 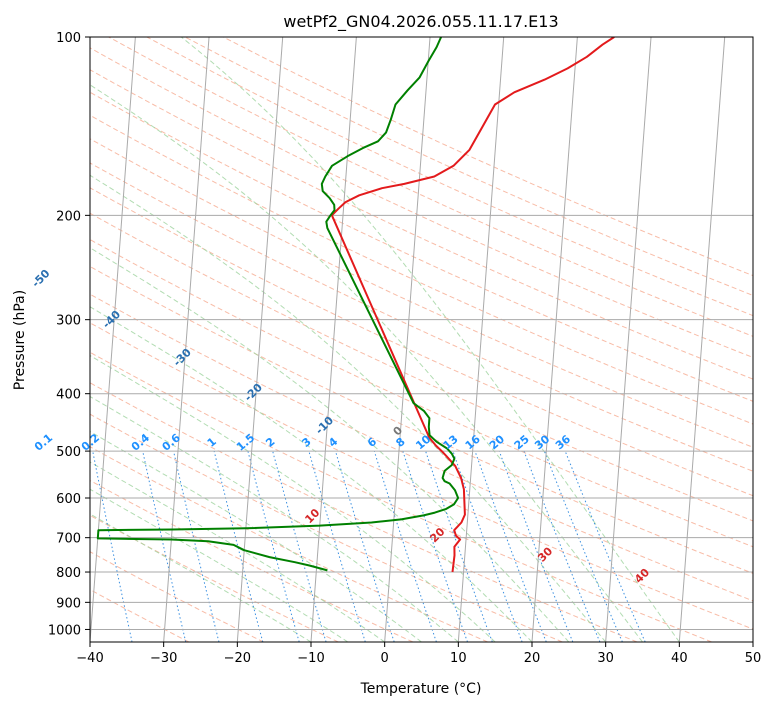 What do you see at coordinates (43, 442) in the screenshot?
I see `mixing-ratio-label: 0.1` at bounding box center [43, 442].